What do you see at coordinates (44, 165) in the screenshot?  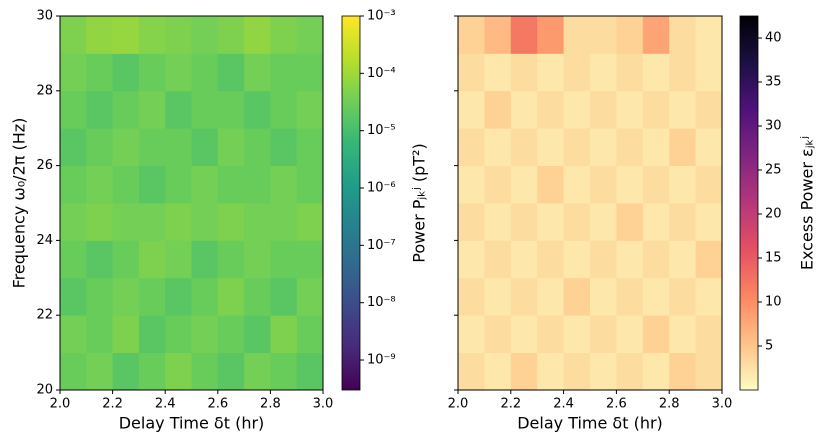 I see `y-tick-label: 26` at bounding box center [44, 165].